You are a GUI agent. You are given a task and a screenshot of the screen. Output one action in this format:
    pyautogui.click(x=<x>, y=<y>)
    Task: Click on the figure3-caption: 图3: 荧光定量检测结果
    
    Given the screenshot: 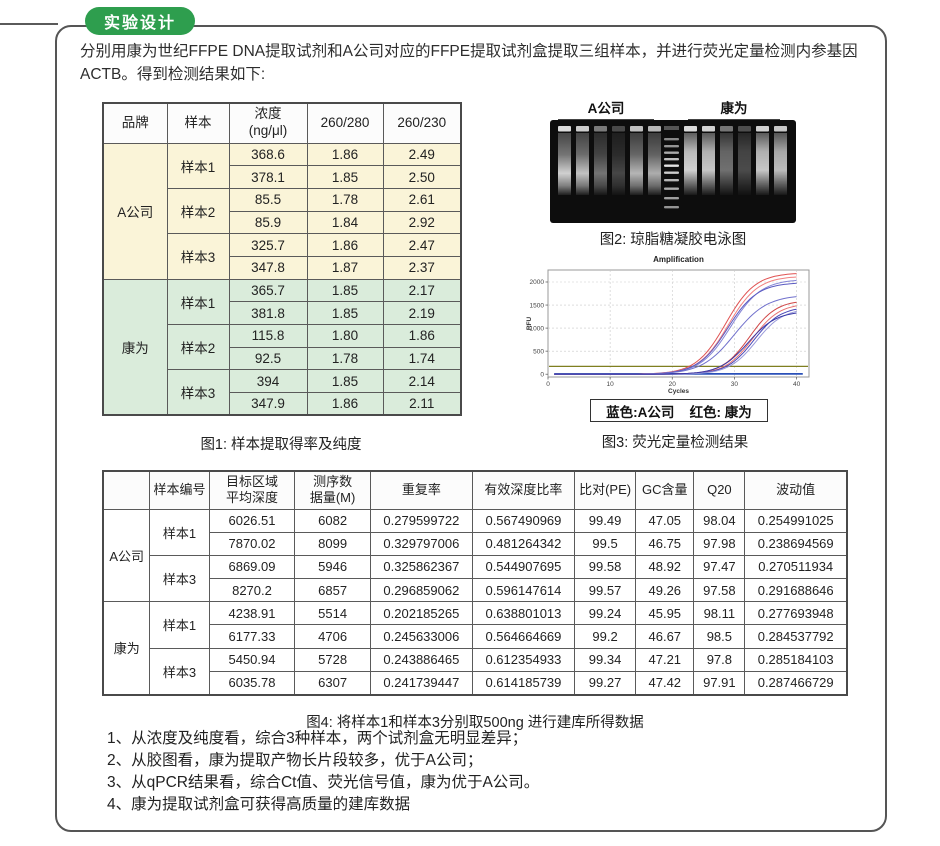 What is the action you would take?
    pyautogui.click(x=675, y=443)
    